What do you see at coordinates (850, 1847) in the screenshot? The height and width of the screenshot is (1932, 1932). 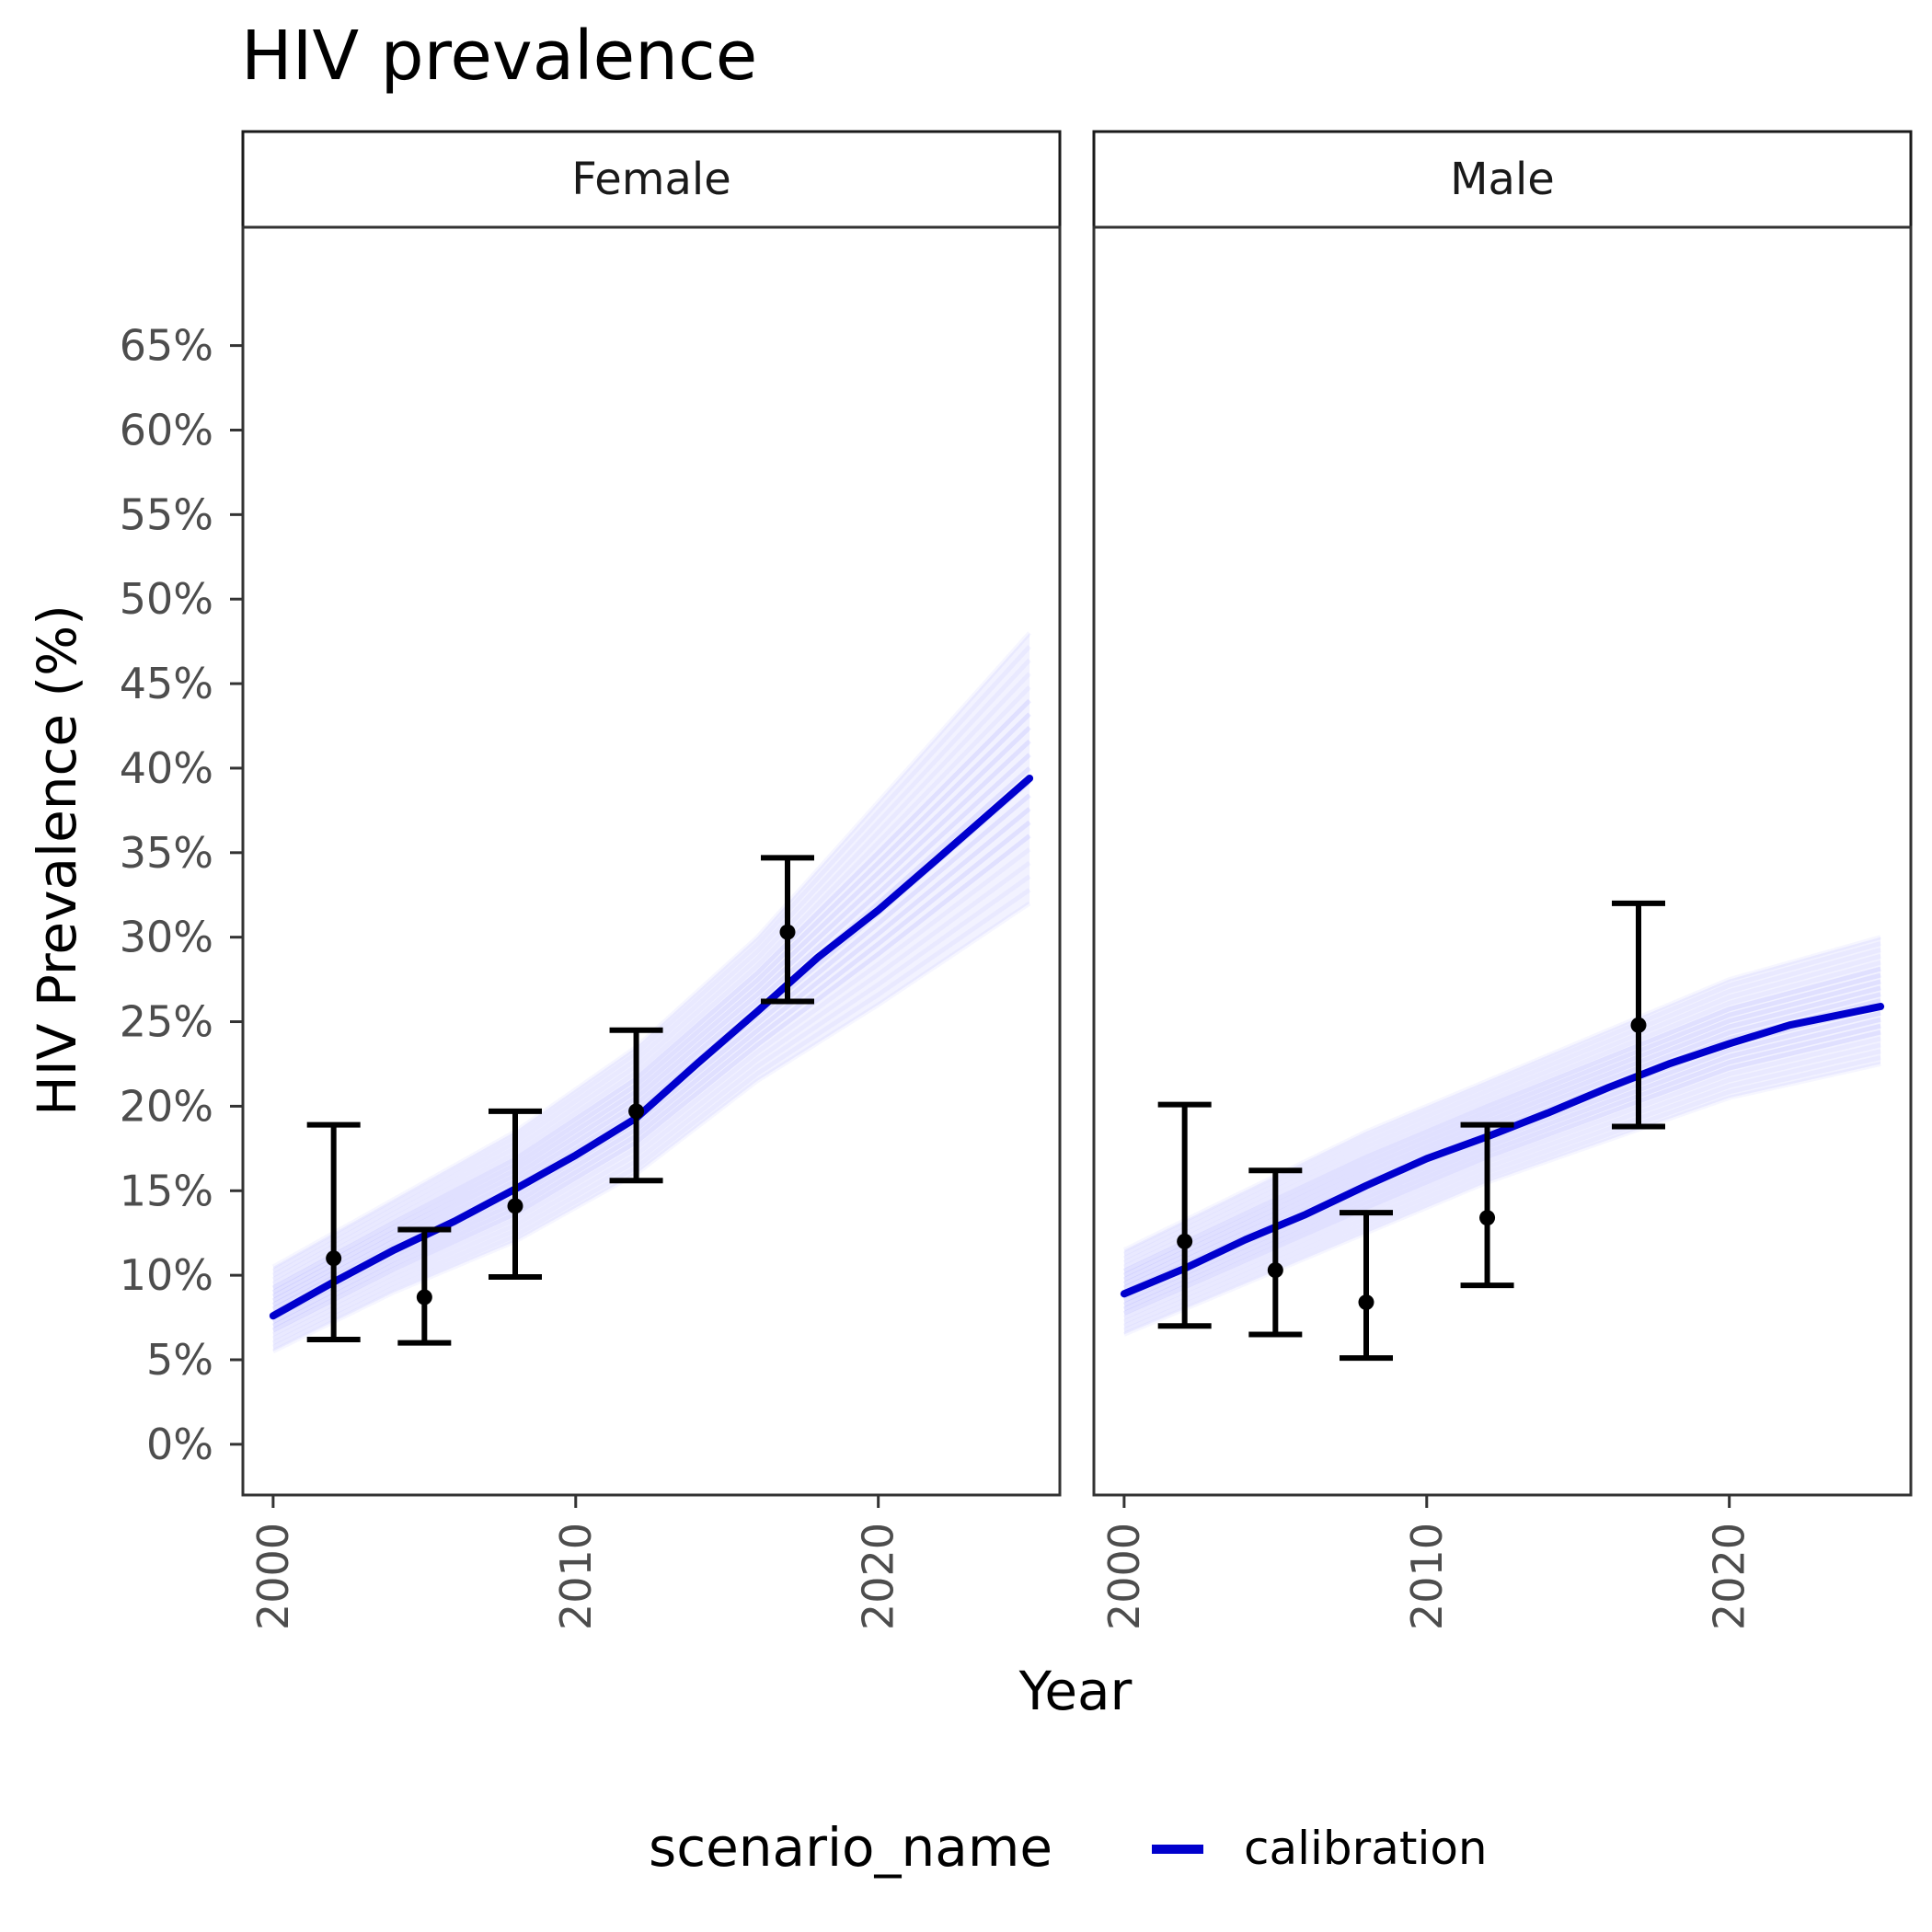 I see `legend-title: scenario_name` at bounding box center [850, 1847].